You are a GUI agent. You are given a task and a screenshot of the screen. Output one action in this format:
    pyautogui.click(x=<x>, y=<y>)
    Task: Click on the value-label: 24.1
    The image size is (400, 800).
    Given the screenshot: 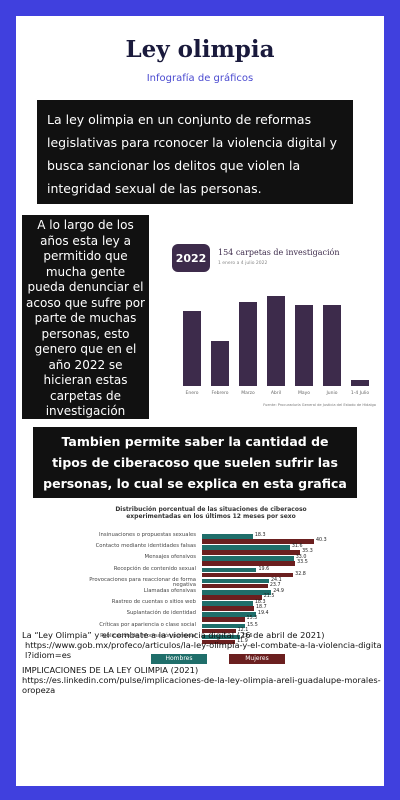 What is the action you would take?
    pyautogui.click(x=276, y=580)
    